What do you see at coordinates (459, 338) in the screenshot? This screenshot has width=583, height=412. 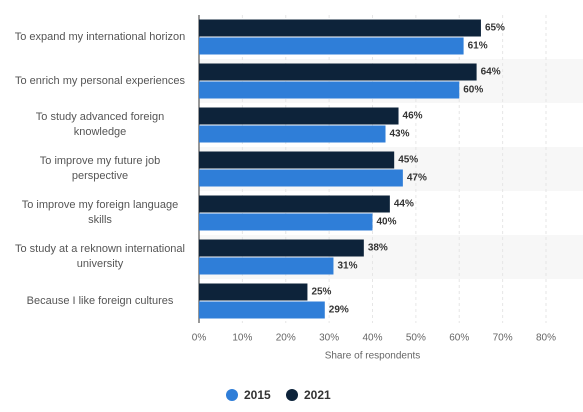 I see `x-tick-label: 60%` at bounding box center [459, 338].